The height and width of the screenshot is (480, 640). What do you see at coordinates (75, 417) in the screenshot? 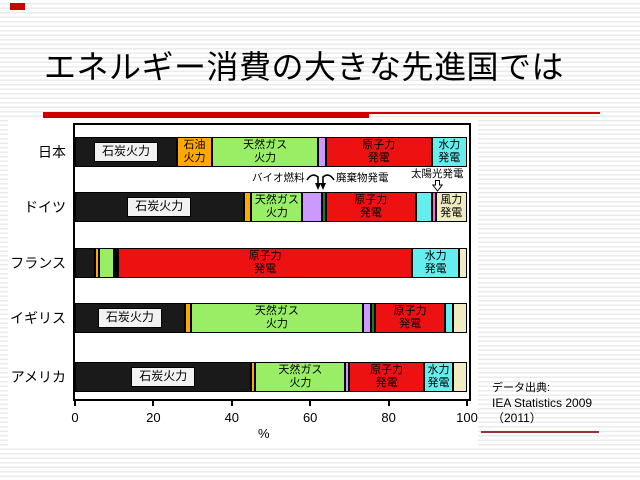
I see `xtick-label-0: 0` at bounding box center [75, 417].